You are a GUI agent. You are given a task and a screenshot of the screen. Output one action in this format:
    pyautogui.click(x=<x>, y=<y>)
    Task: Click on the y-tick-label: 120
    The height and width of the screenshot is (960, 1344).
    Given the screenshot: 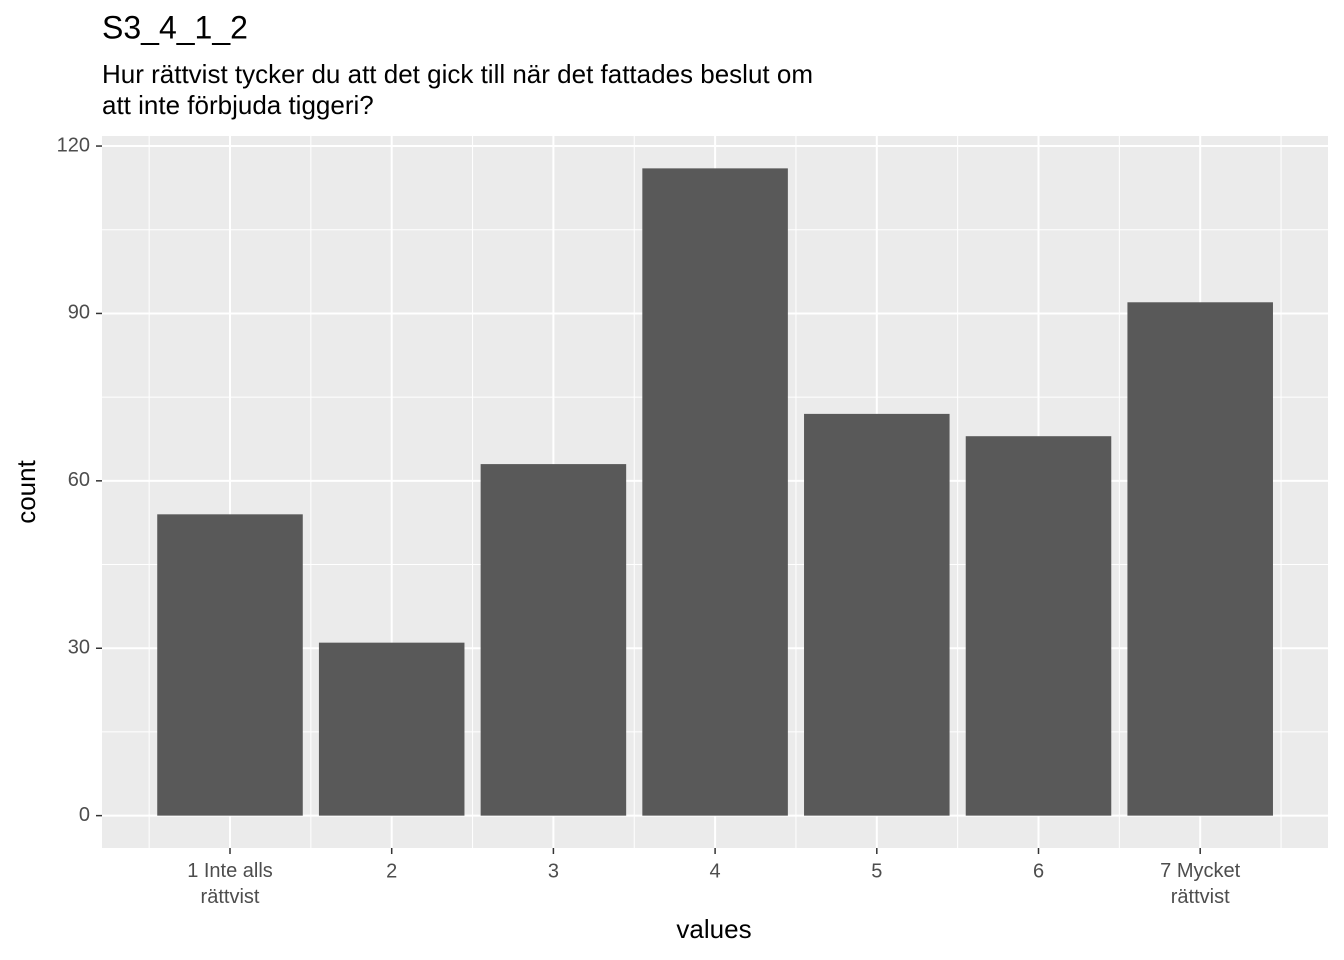 What is the action you would take?
    pyautogui.click(x=73, y=145)
    